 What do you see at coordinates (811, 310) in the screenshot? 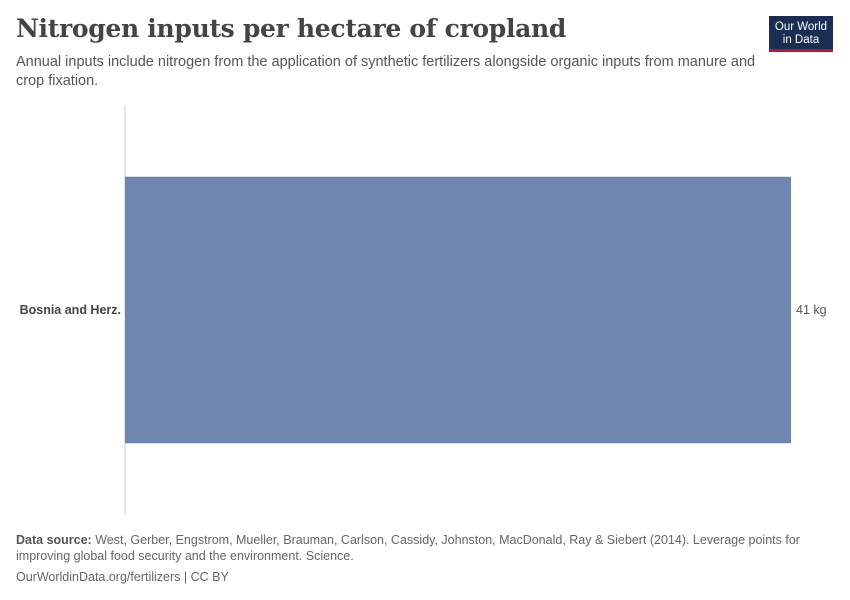
I see `value-label: 41 kg` at bounding box center [811, 310].